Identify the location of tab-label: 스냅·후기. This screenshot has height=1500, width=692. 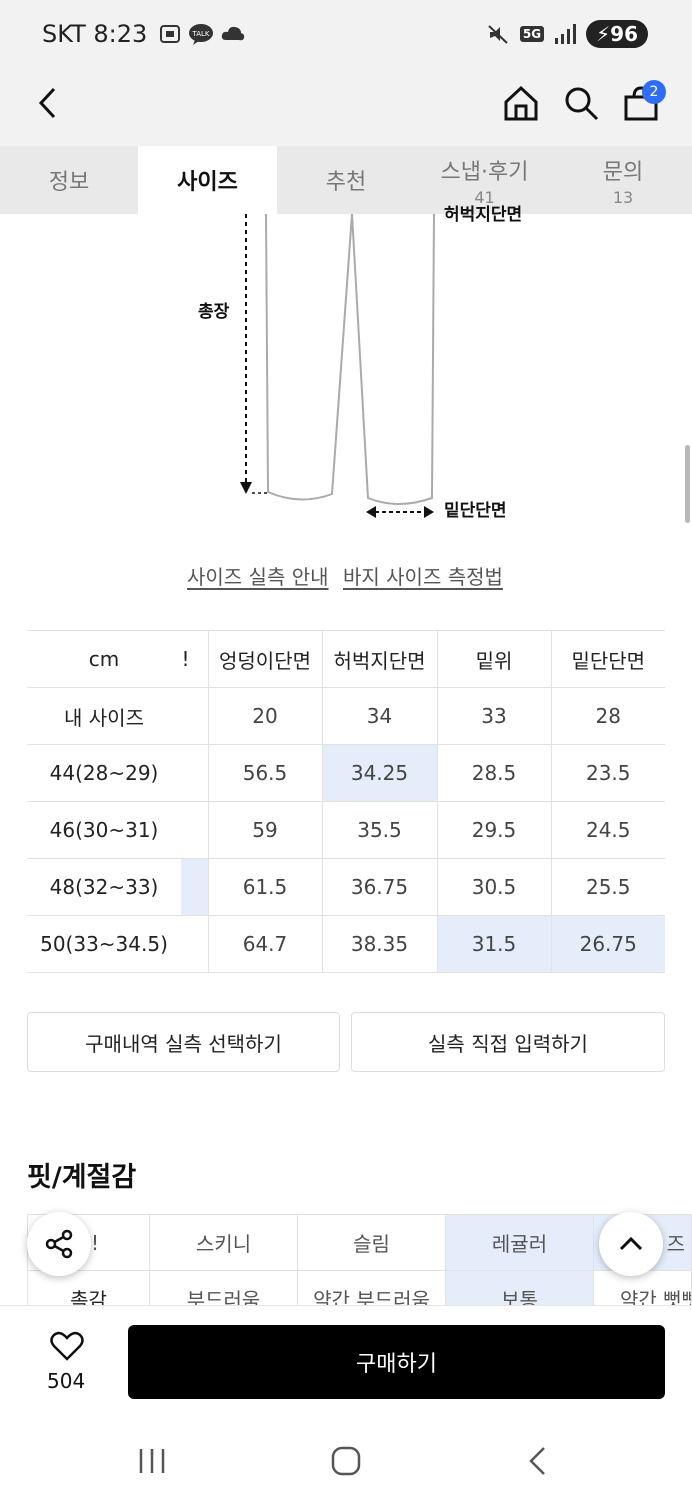
(484, 172).